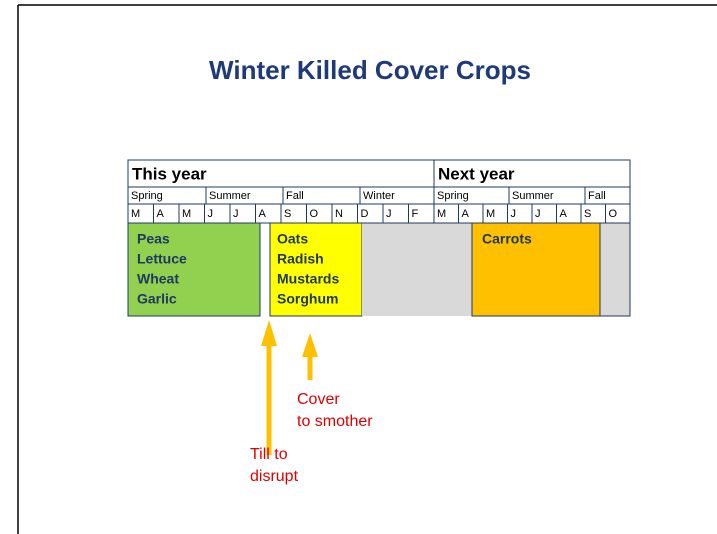 This screenshot has width=717, height=534. Describe the element at coordinates (370, 70) in the screenshot. I see `title: Winter Killed Cover Crops` at that location.